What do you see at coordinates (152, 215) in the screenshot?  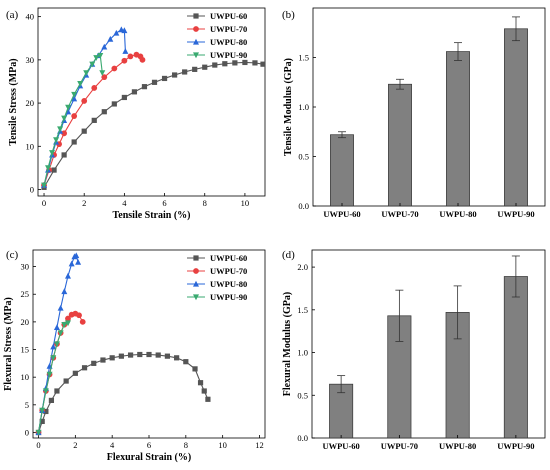 I see `x-axis-title: Tensile Strain (%)` at bounding box center [152, 215].